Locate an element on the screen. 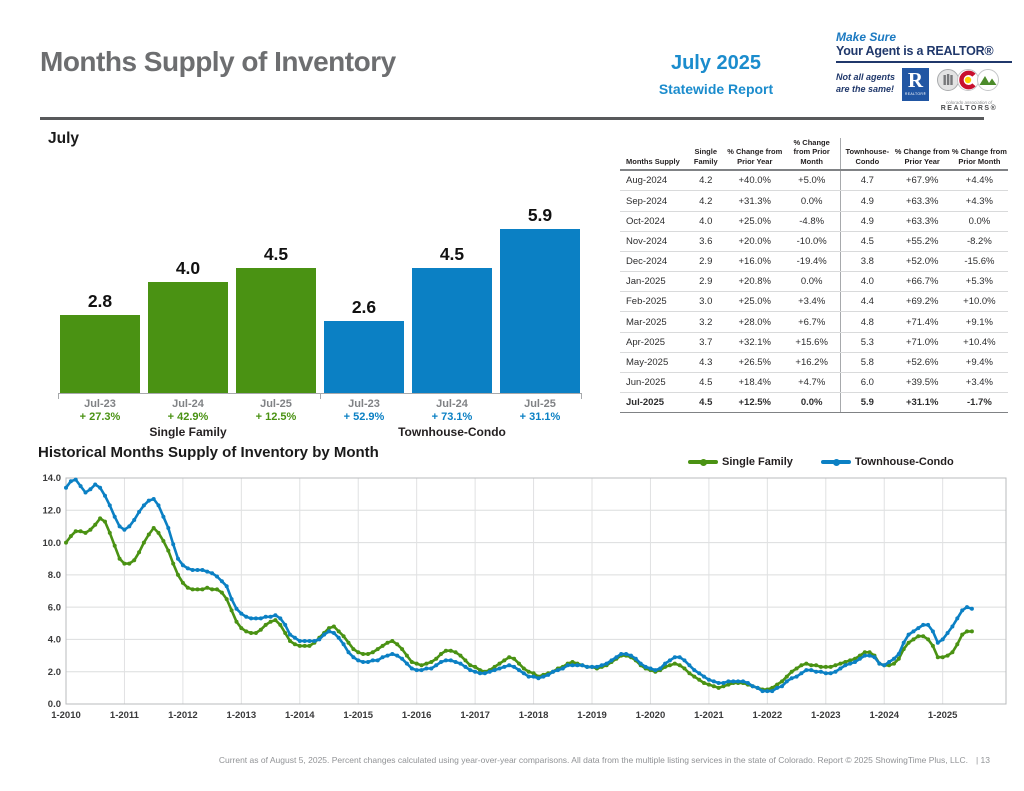  bar-pct-label: + 31.1% is located at coordinates (540, 417).